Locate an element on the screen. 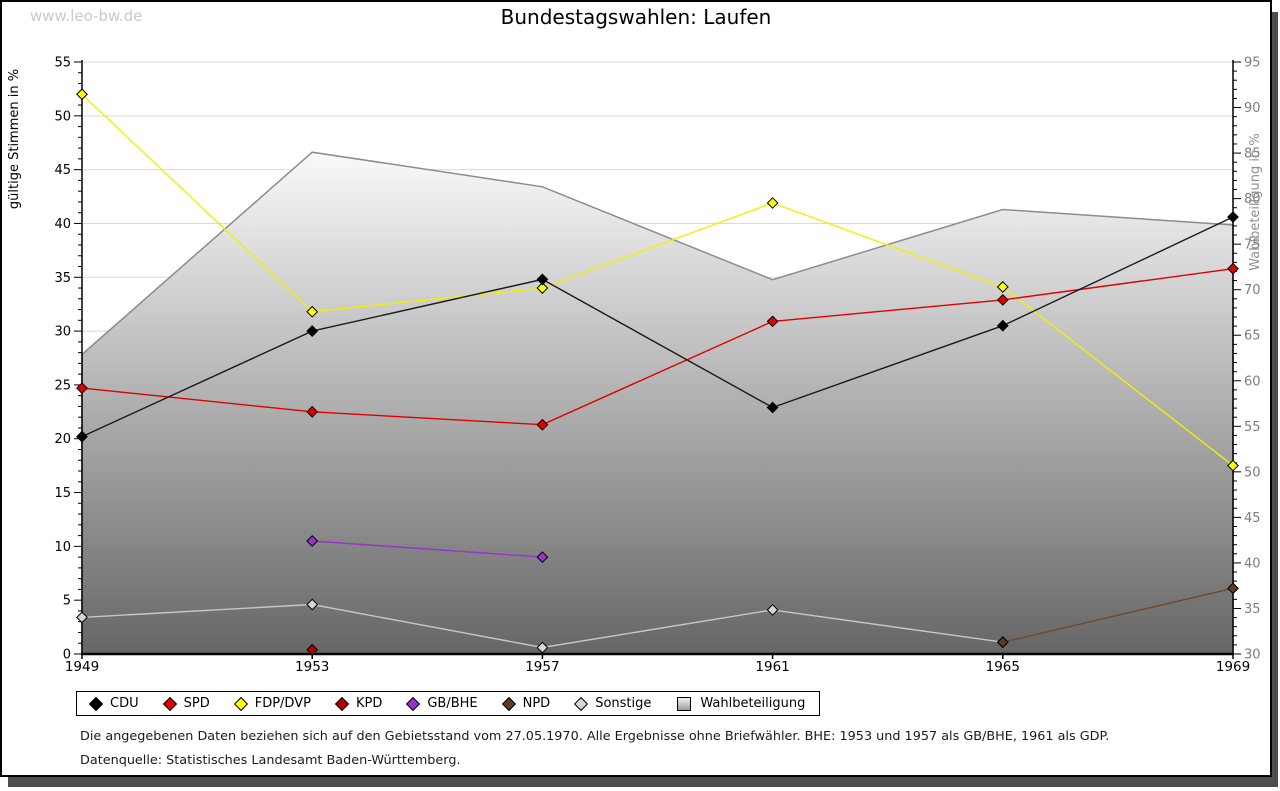 The image size is (1280, 791). legend-label: Sonstige is located at coordinates (623, 703).